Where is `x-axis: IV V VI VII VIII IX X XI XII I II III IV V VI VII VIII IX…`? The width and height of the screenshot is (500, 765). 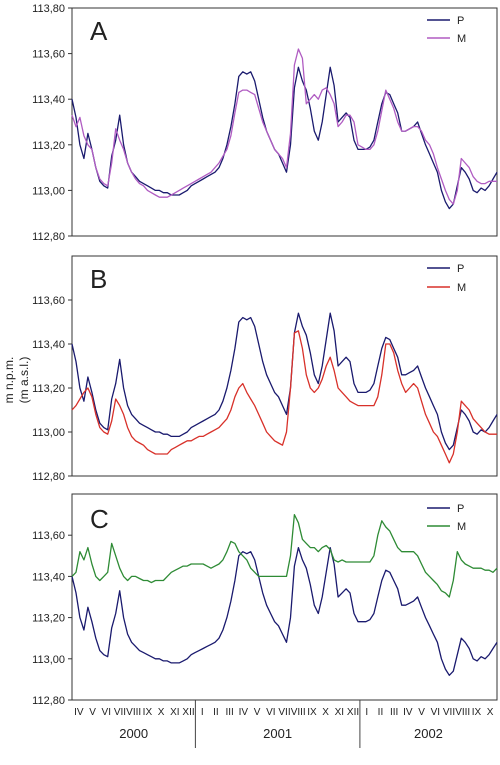 x-axis: IV V VI VII VIII IX X XI XII I II III IV V VI VII VIII IX… is located at coordinates (284, 724).